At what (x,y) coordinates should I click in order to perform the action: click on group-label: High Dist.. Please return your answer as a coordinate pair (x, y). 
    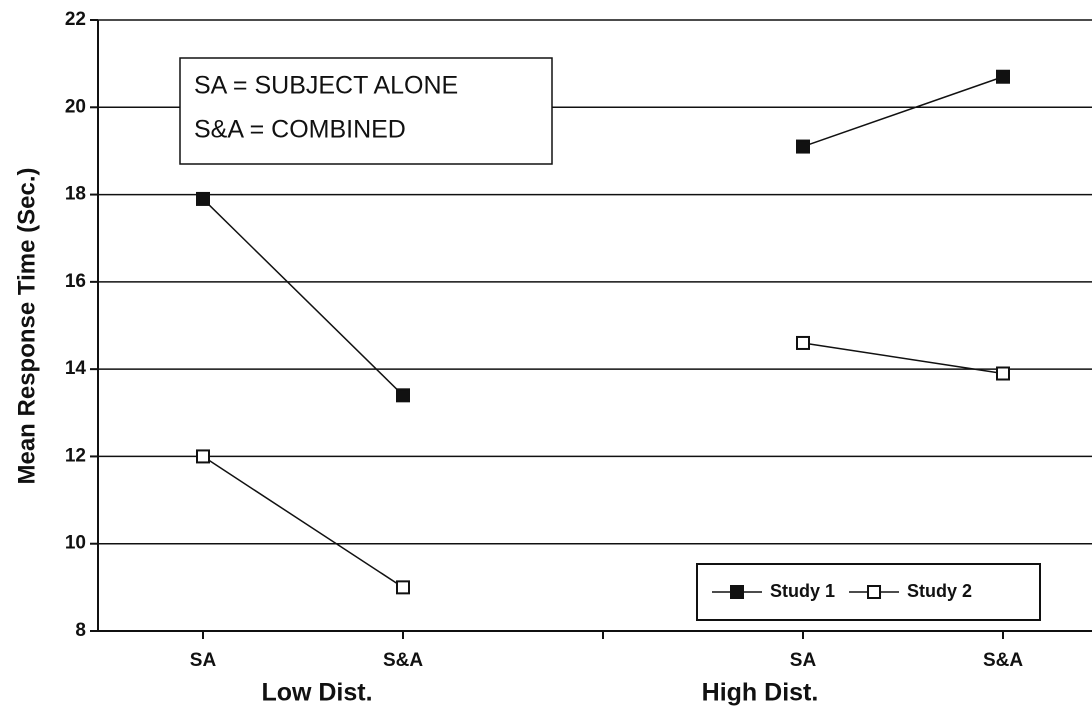
    Looking at the image, I should click on (760, 693).